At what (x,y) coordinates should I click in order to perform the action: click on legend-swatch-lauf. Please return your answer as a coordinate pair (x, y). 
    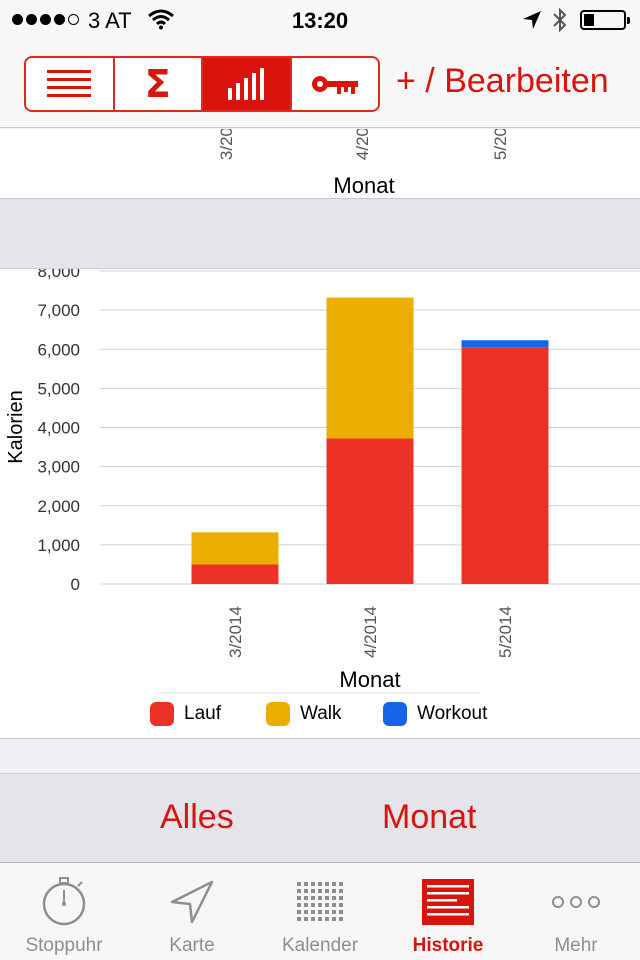
    Looking at the image, I should click on (162, 714).